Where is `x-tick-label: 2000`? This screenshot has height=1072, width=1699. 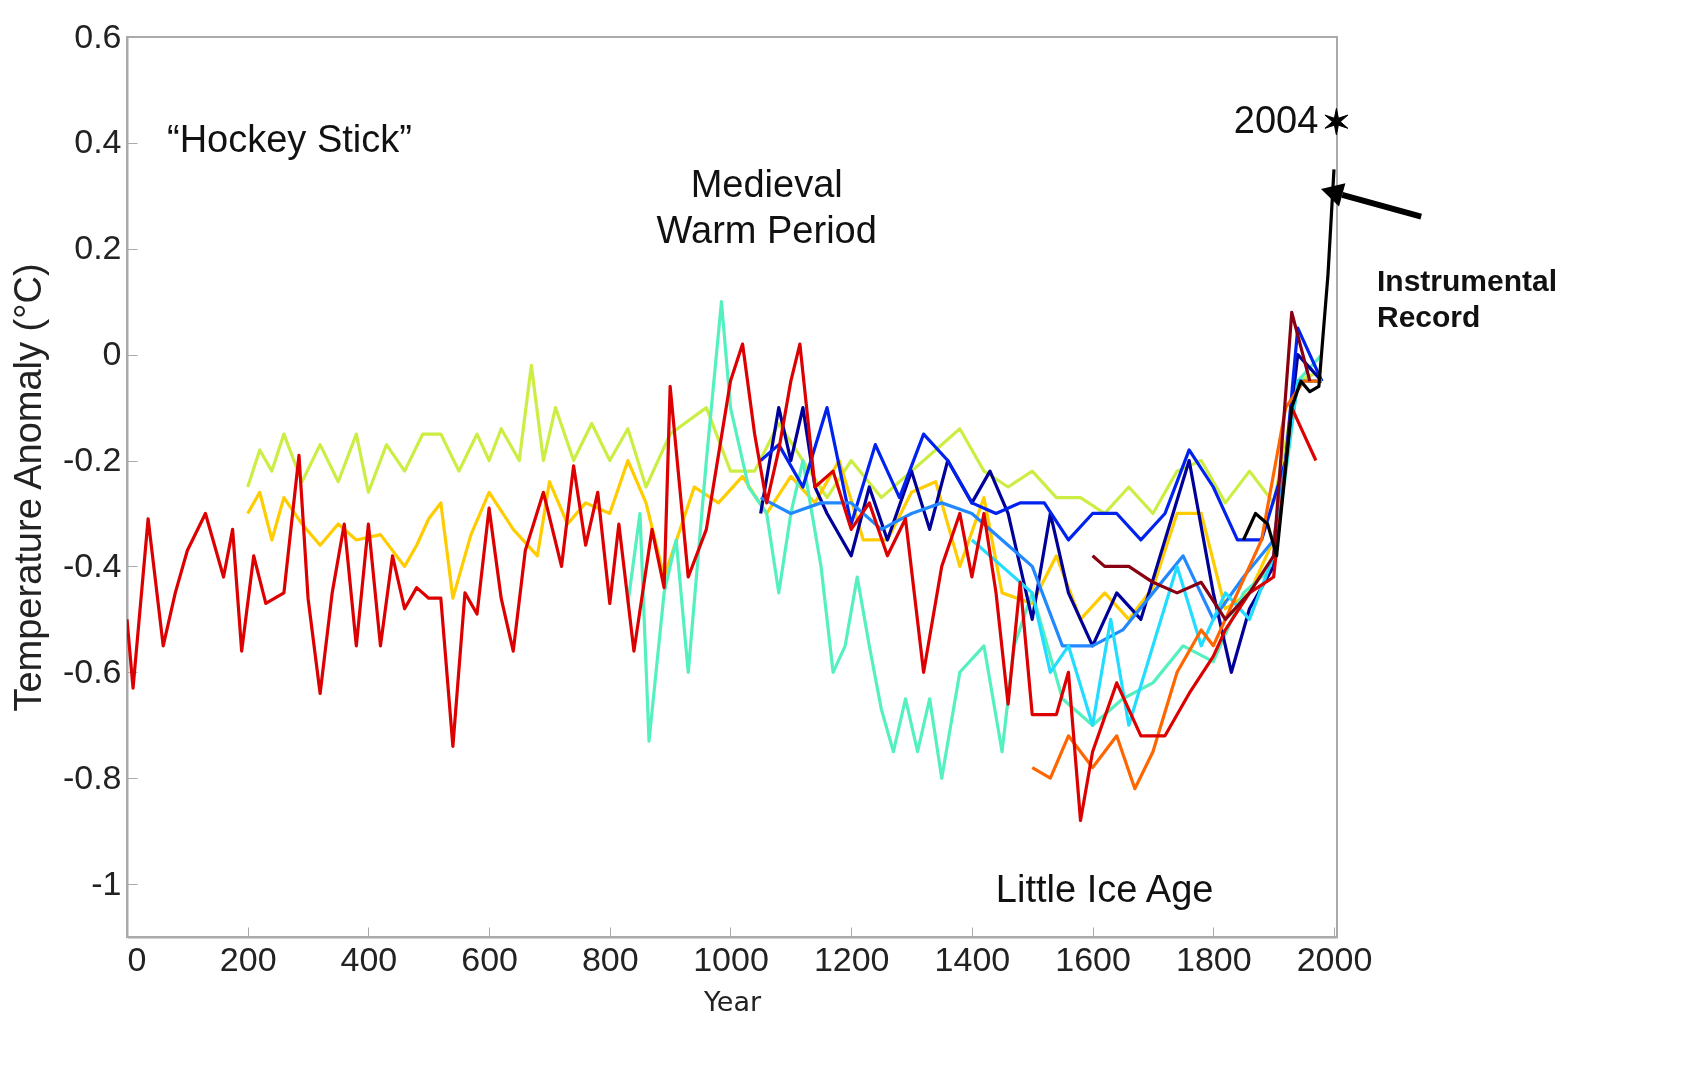 x-tick-label: 2000 is located at coordinates (1334, 958).